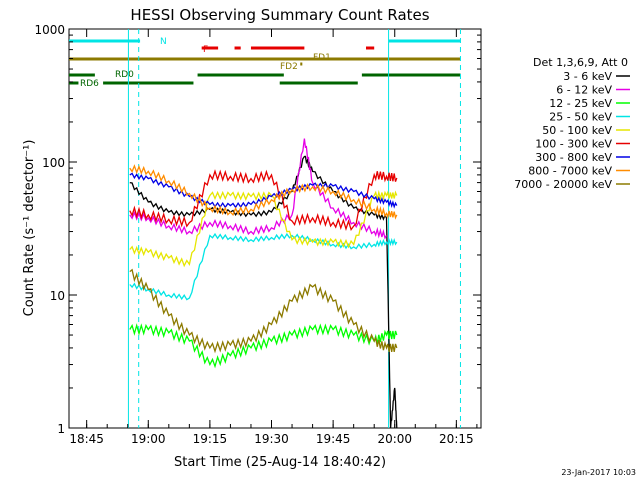 The height and width of the screenshot is (480, 640). Describe the element at coordinates (86, 439) in the screenshot. I see `x-tick-label-0: 18:45` at that location.